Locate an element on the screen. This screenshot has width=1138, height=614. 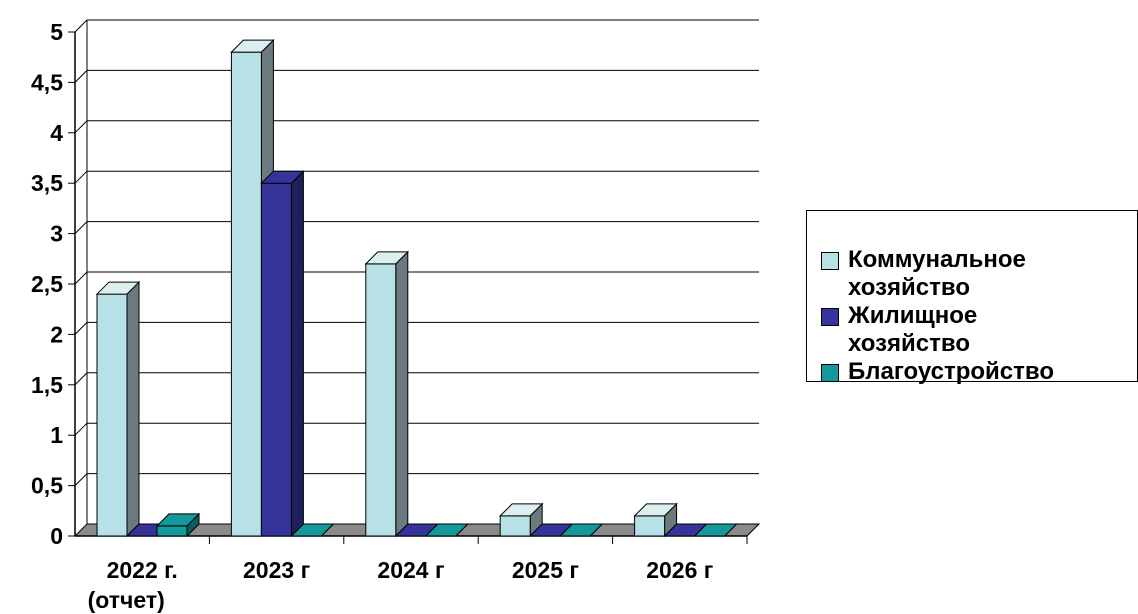
x-tick-label: 2025 г is located at coordinates (545, 570).